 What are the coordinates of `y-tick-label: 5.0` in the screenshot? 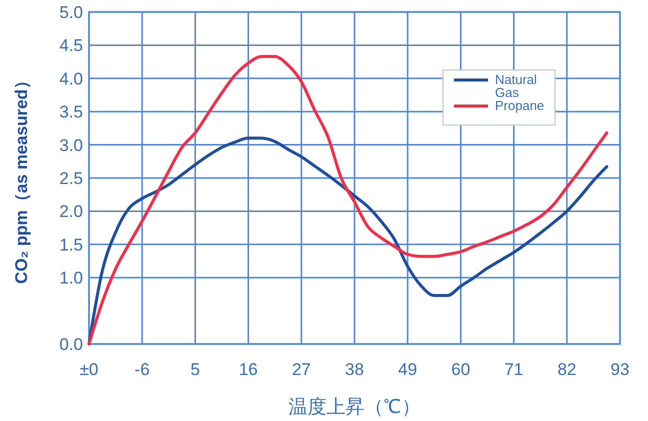 It's located at (71, 12).